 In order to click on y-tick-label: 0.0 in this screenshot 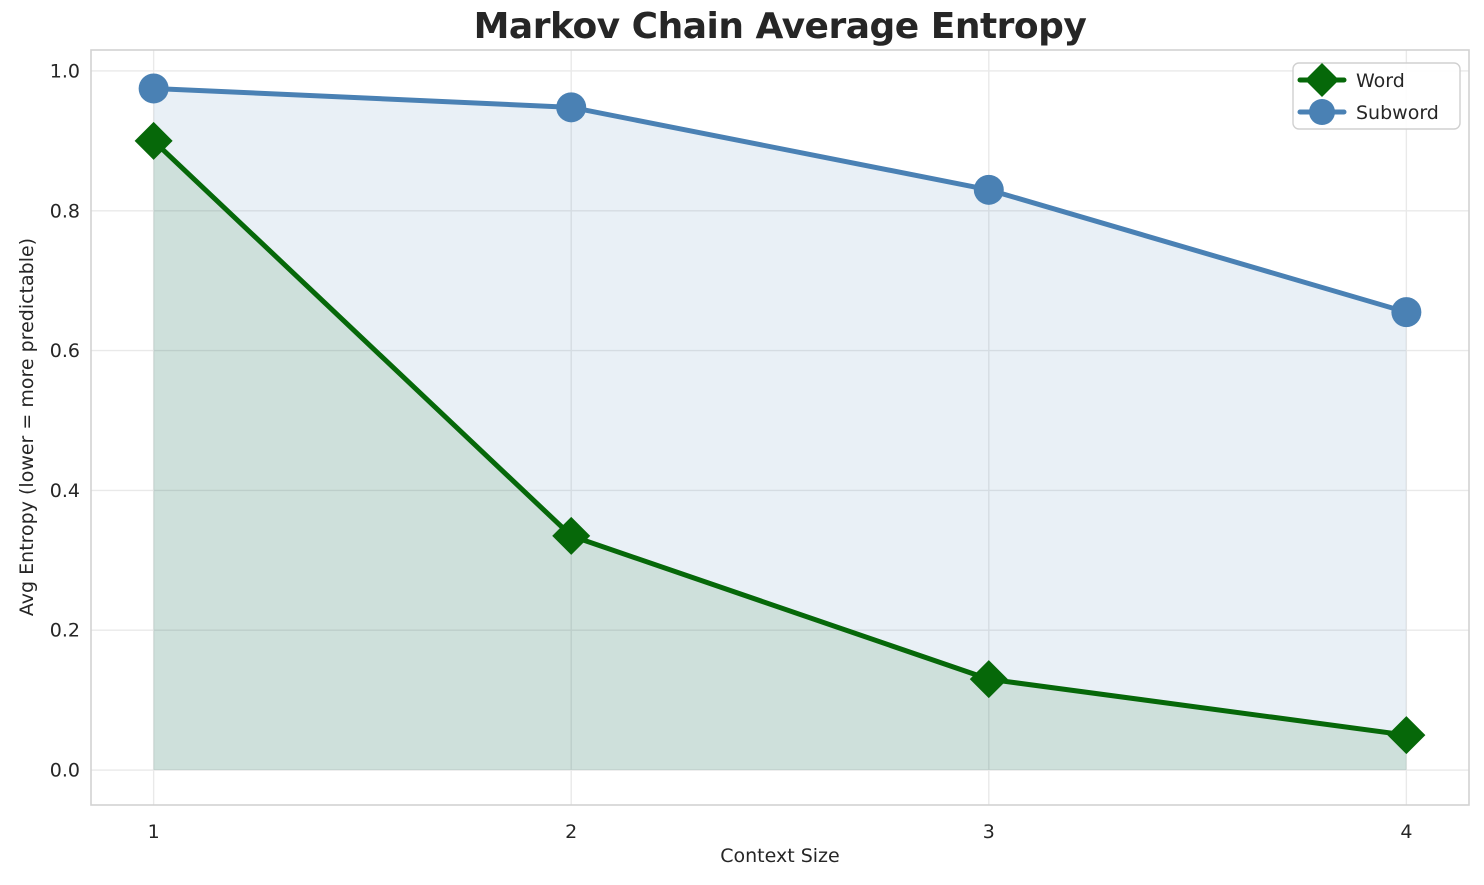, I will do `click(65, 771)`.